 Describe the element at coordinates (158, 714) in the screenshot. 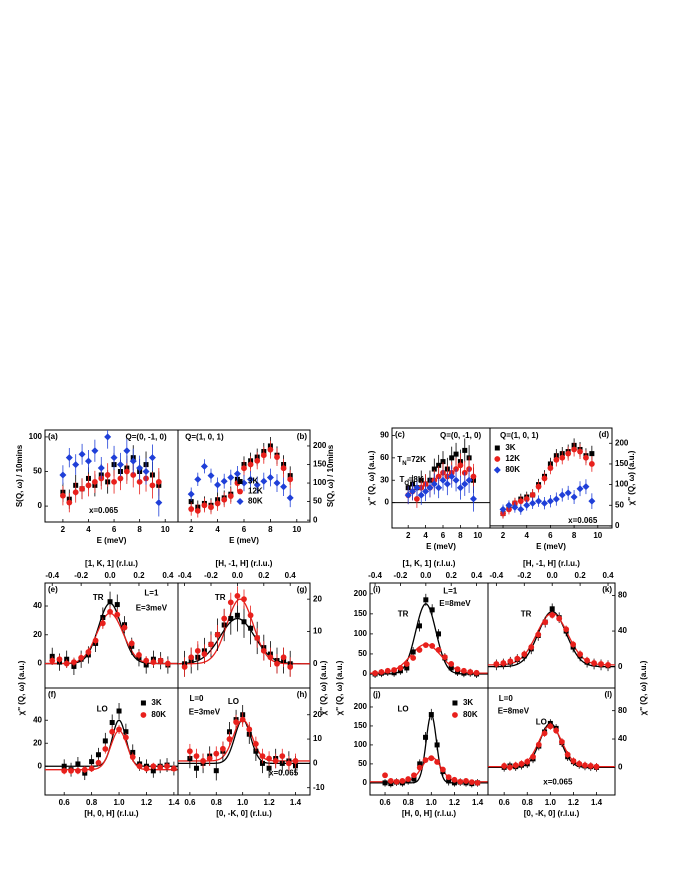

I see `legend-label: 80K` at that location.